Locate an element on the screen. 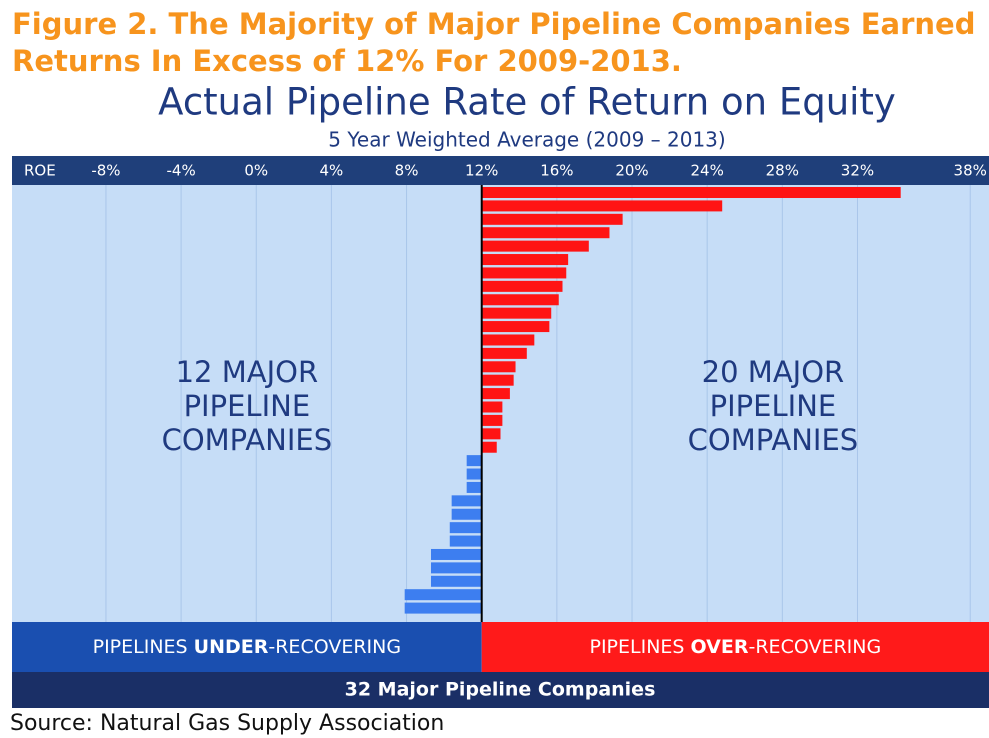  band-label: PIPELINES UNDER-RECOVERING is located at coordinates (247, 647).